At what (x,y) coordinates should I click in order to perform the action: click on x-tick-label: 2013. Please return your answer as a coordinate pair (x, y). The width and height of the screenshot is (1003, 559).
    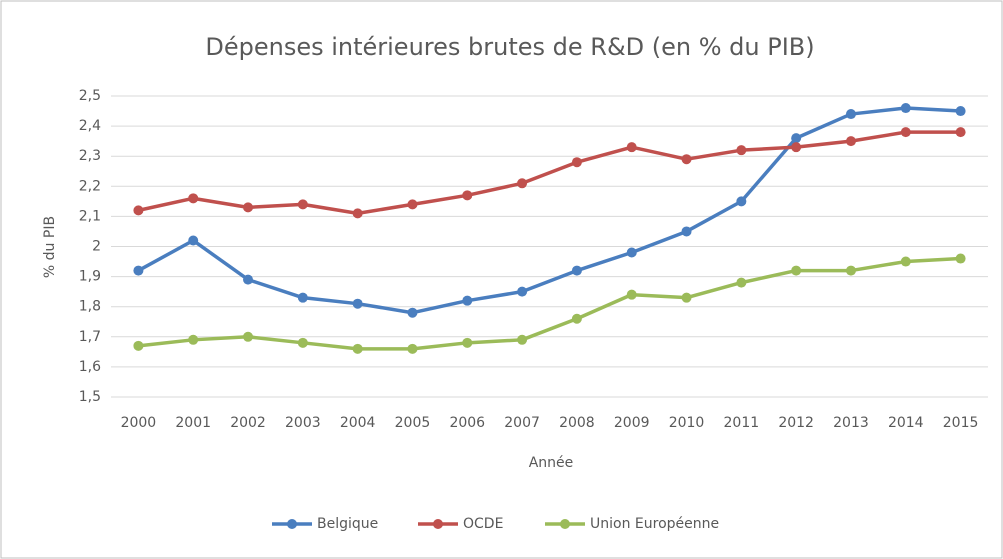
    Looking at the image, I should click on (851, 423).